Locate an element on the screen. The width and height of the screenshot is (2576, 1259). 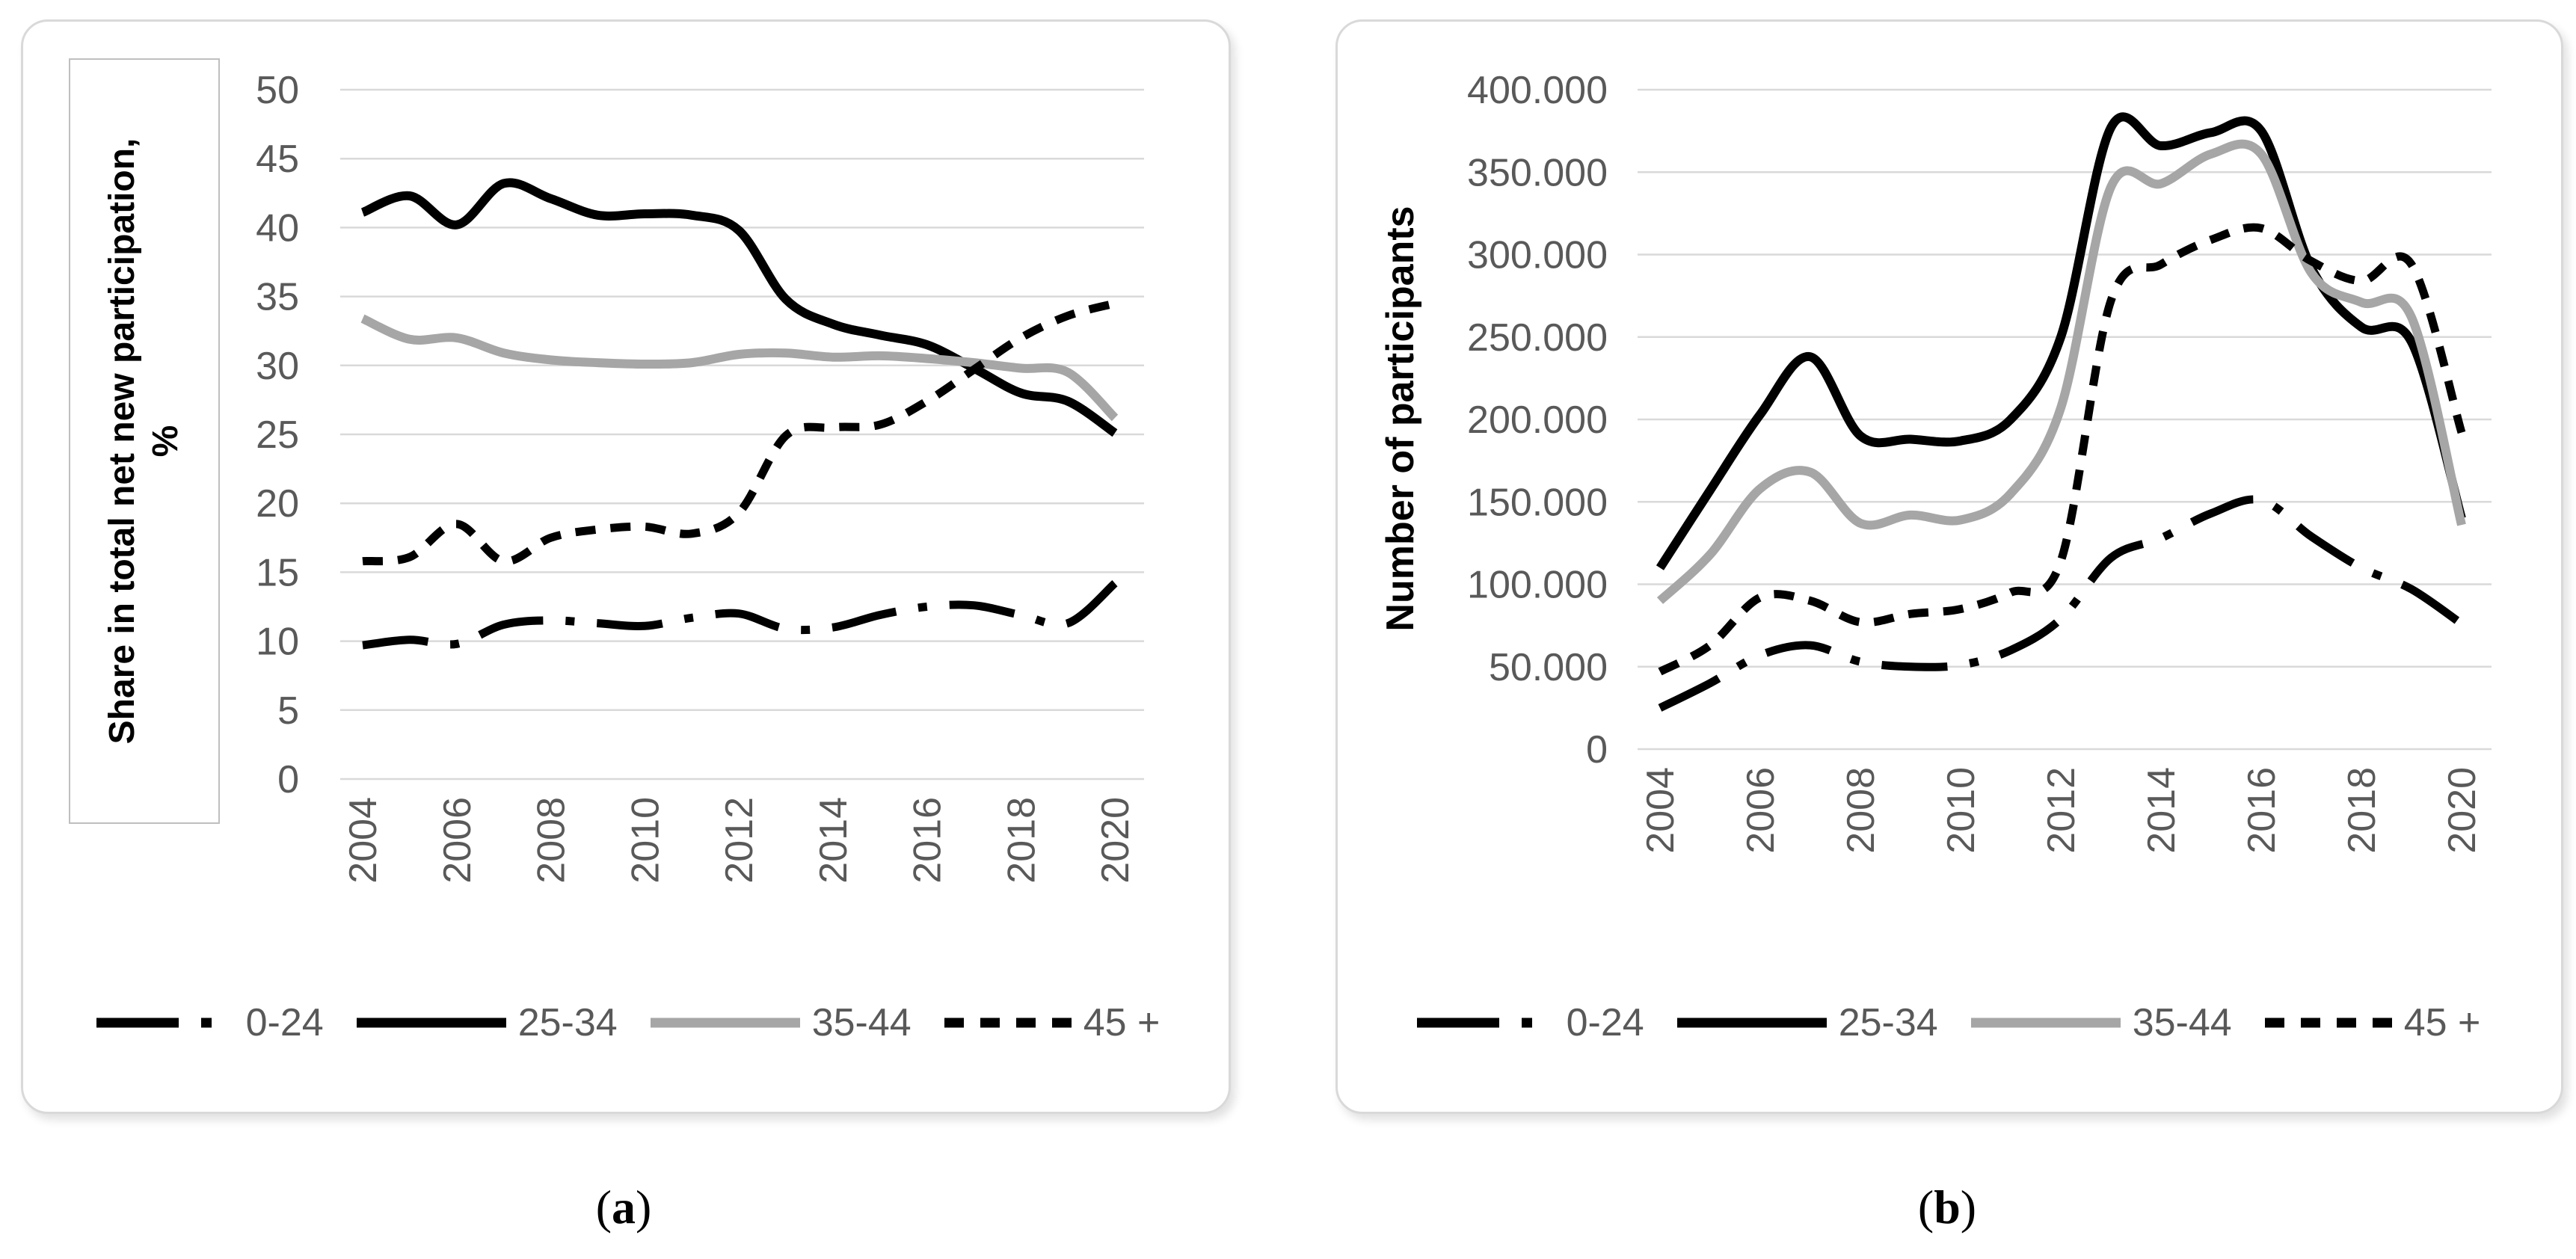
y-tick-label: 45 is located at coordinates (277, 159).